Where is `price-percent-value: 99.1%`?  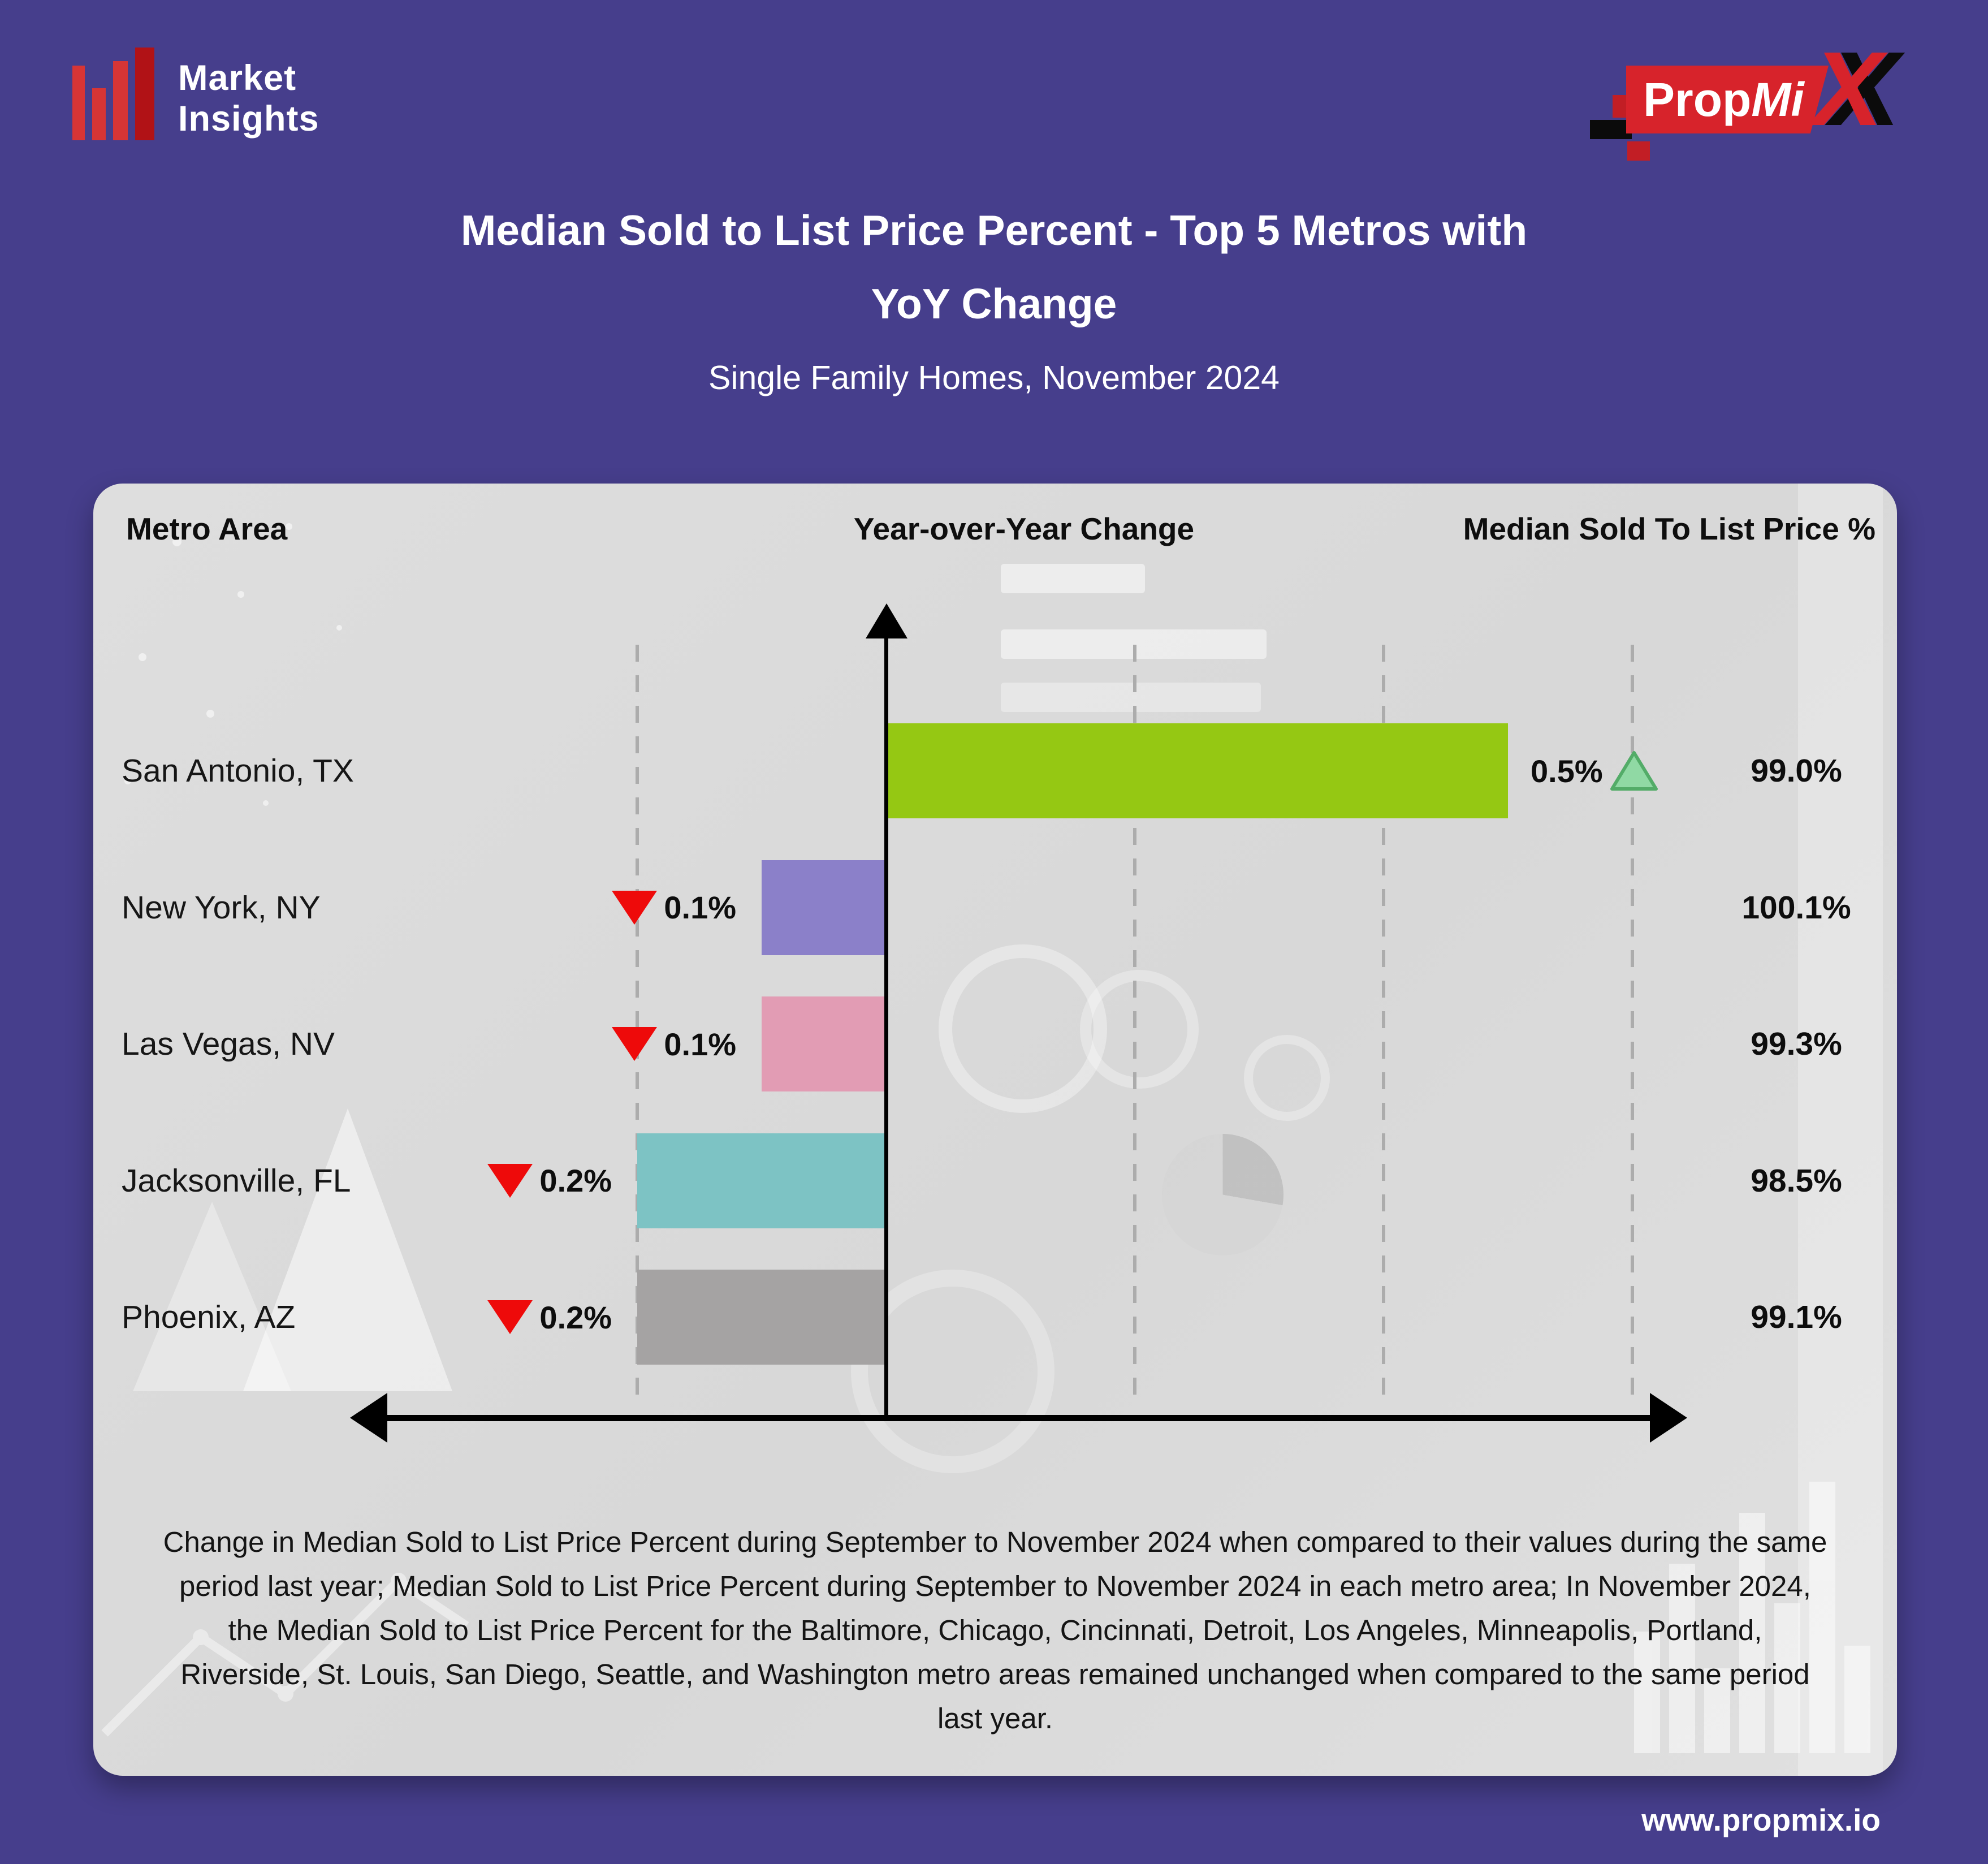
price-percent-value: 99.1% is located at coordinates (1796, 1317).